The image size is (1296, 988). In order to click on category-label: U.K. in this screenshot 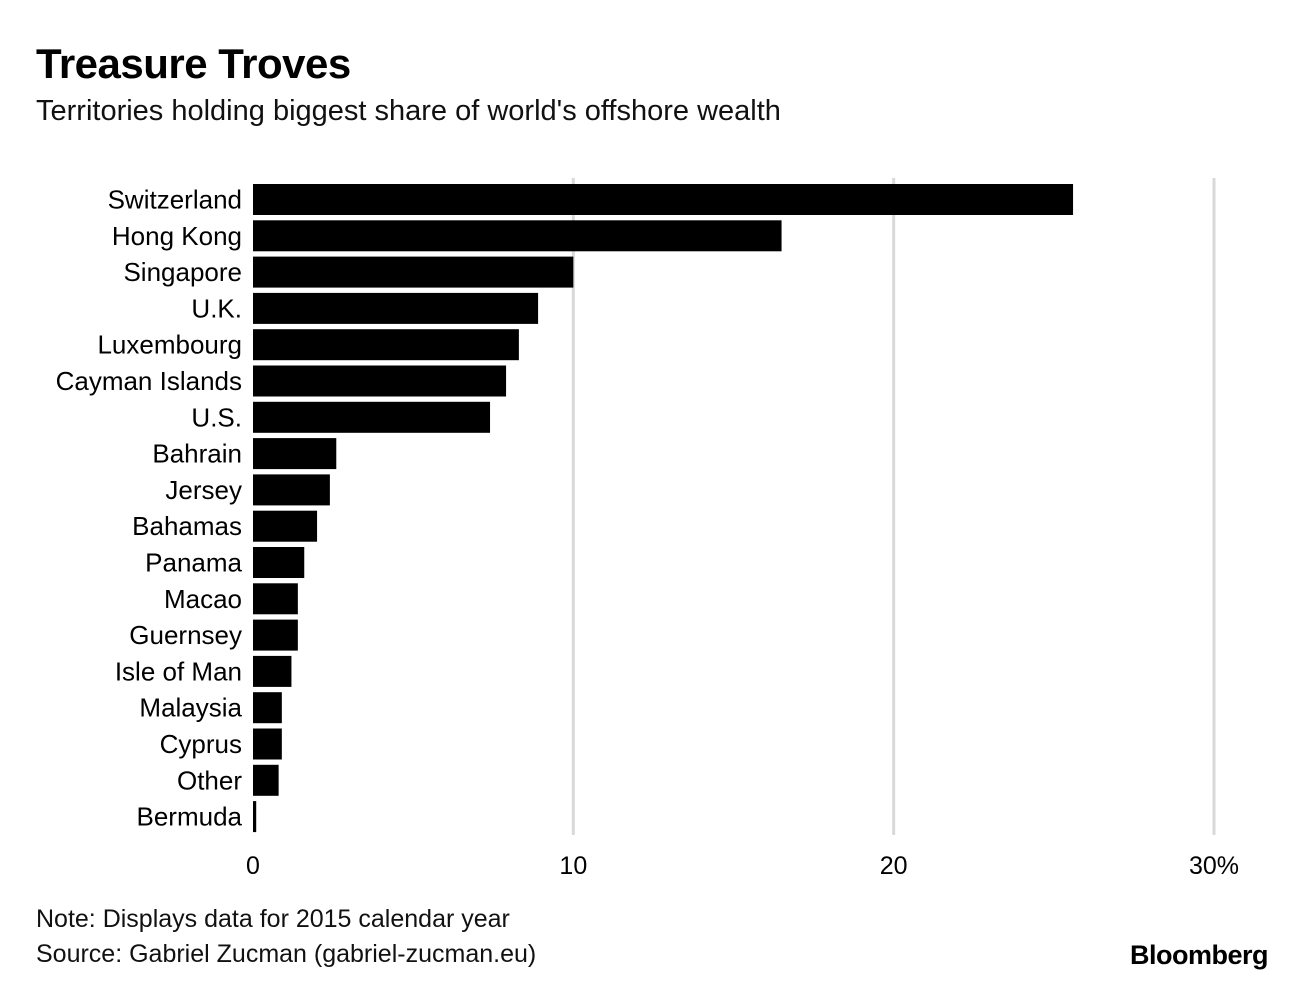, I will do `click(216, 308)`.